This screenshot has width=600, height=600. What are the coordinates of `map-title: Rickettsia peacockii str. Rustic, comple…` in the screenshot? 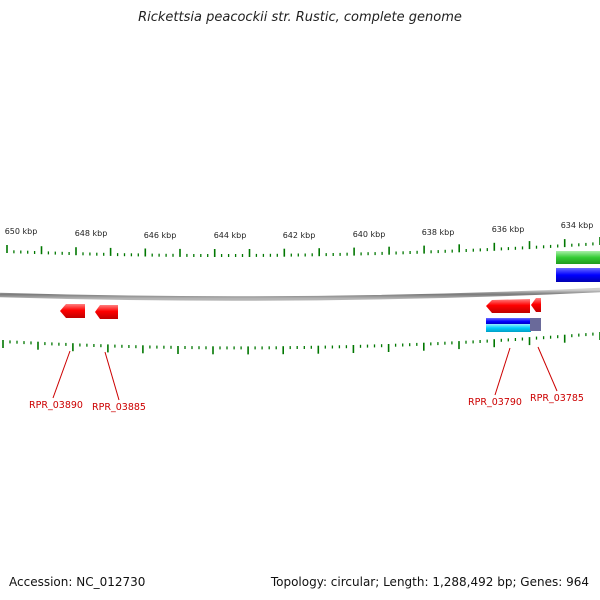 It's located at (300, 17).